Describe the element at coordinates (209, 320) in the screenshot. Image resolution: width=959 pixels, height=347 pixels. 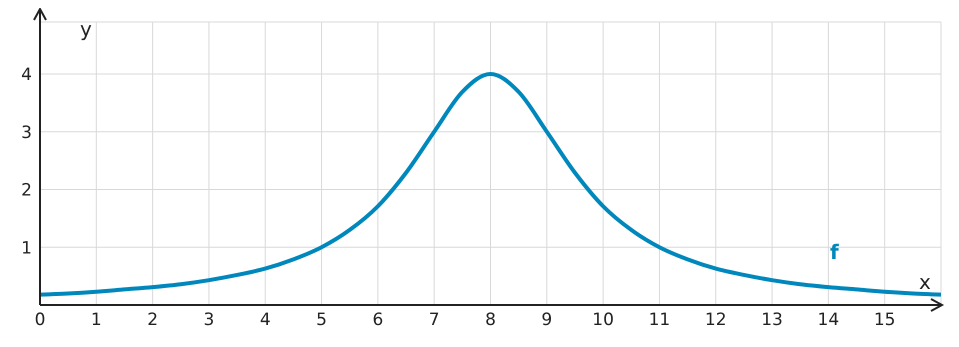
I see `x-tick-label: 3` at that location.